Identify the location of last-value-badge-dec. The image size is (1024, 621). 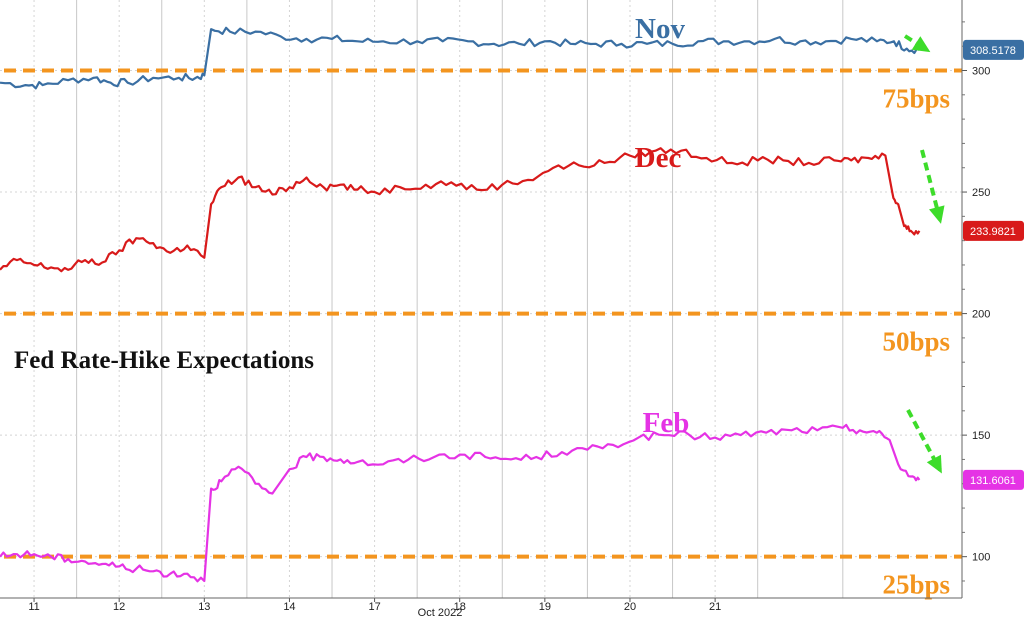
(993, 230).